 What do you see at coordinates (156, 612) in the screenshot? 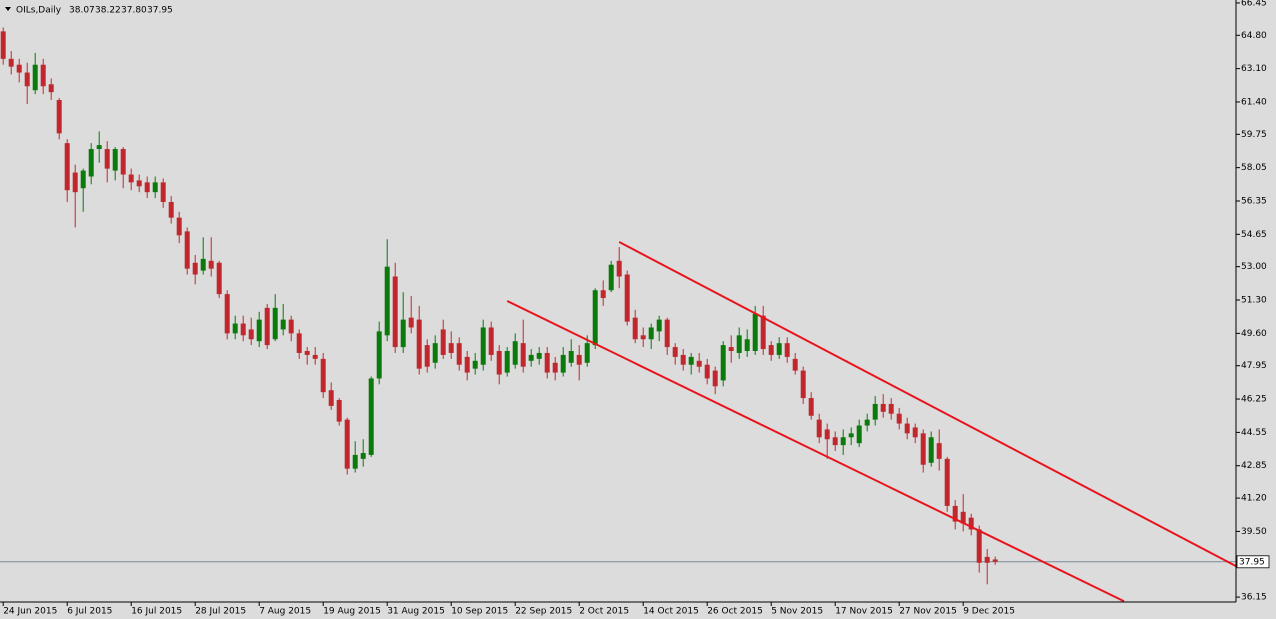
I see `x-tick-label: 16 Jul 2015` at bounding box center [156, 612].